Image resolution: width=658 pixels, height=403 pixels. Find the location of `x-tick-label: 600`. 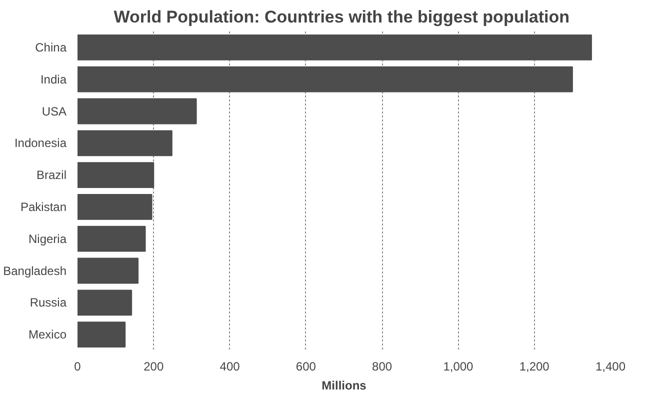

x-tick-label: 600 is located at coordinates (306, 367).